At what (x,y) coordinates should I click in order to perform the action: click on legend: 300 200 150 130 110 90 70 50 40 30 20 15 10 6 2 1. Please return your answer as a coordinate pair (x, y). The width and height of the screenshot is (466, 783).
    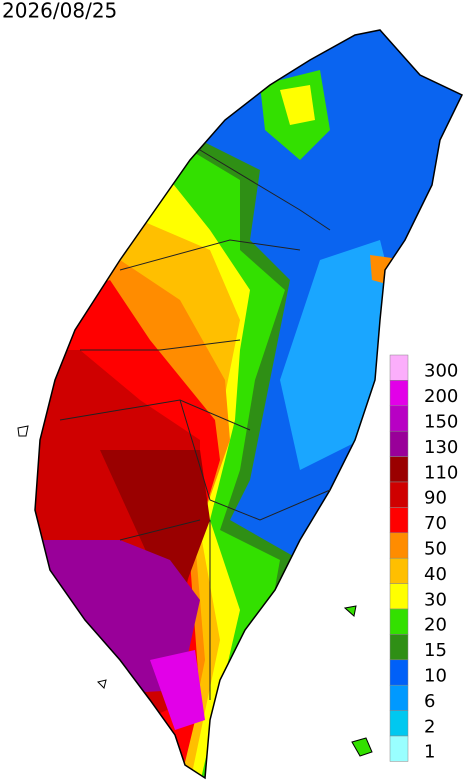
    Looking at the image, I should click on (423, 558).